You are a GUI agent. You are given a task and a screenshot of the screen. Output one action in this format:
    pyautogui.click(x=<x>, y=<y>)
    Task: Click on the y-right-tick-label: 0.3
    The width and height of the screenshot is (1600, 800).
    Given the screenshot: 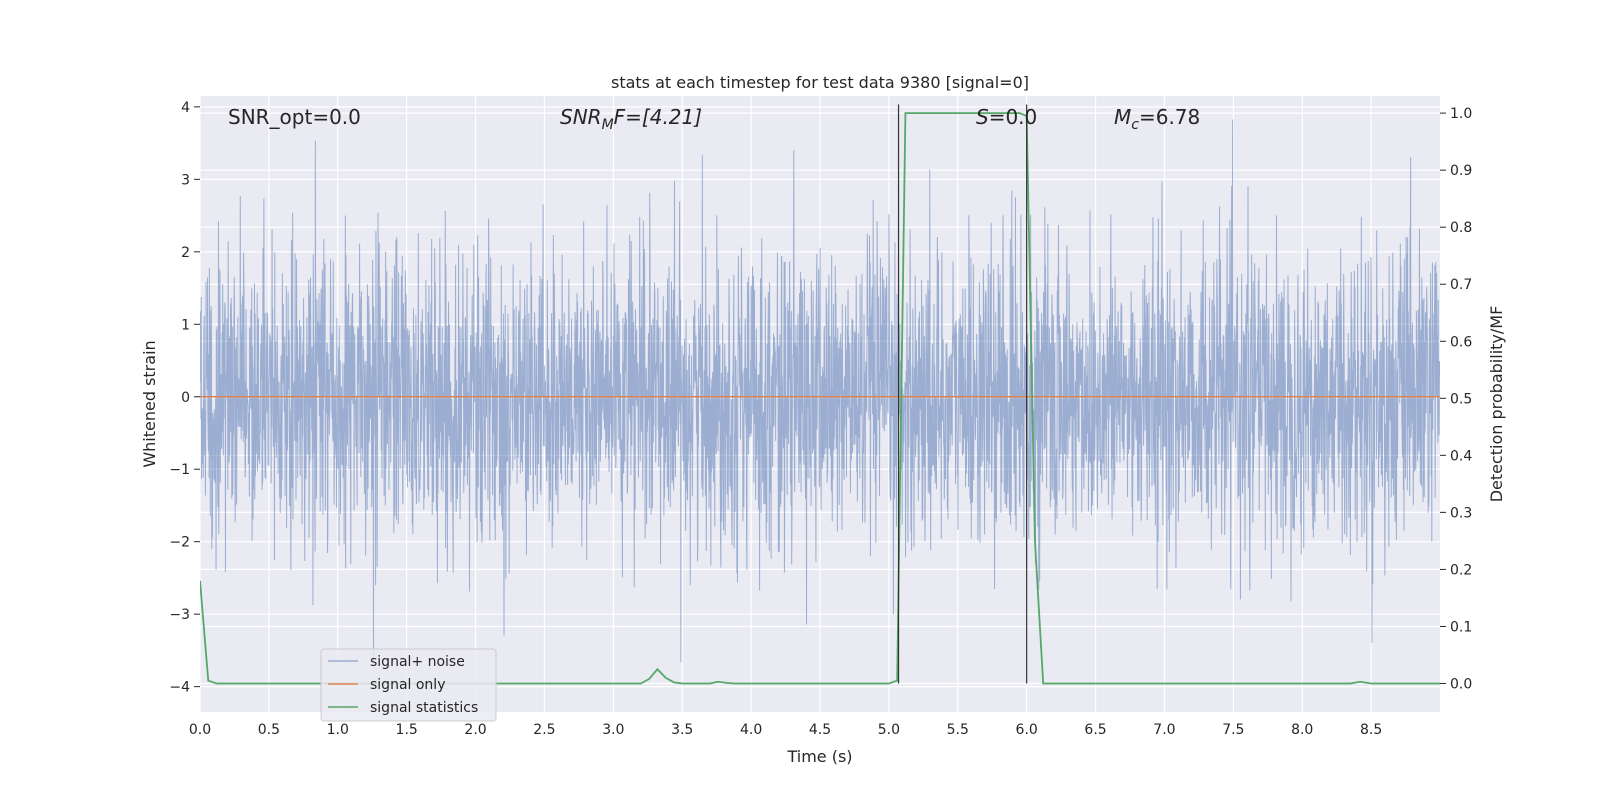 What is the action you would take?
    pyautogui.click(x=1461, y=513)
    